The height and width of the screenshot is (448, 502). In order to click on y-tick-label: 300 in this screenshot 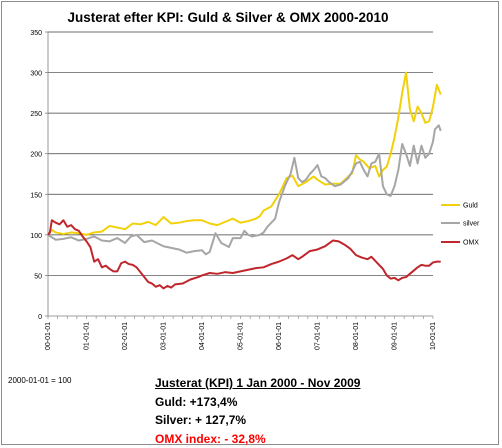, I will do `click(36, 74)`.